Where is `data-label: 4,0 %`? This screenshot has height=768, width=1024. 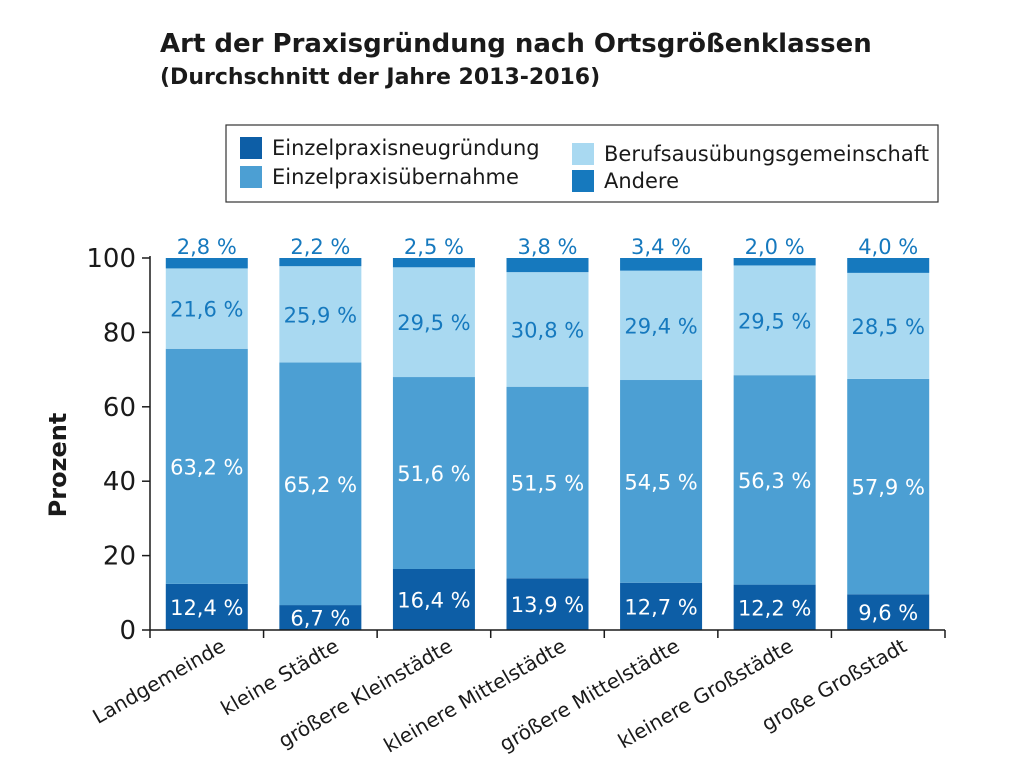 data-label: 4,0 % is located at coordinates (888, 247).